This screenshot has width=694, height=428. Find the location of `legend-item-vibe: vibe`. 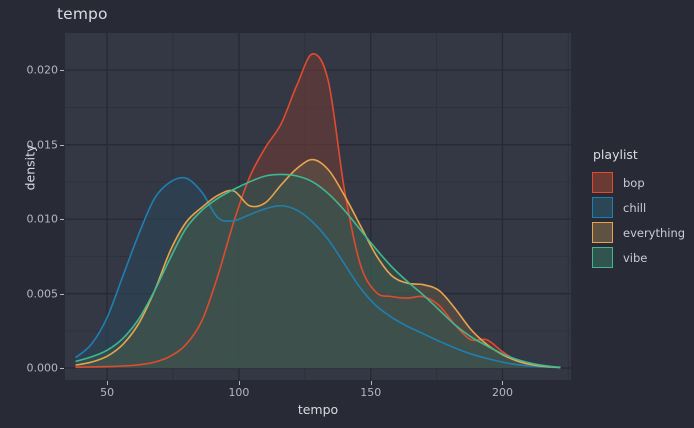

legend-item-vibe: vibe is located at coordinates (638, 257).